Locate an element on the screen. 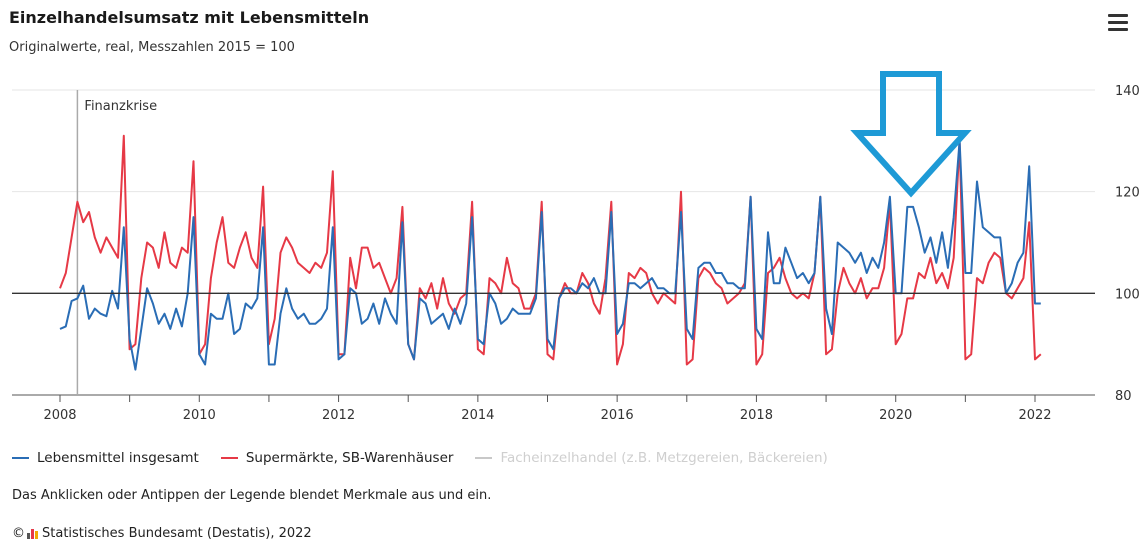  destatis-logo-icon is located at coordinates (32, 533).